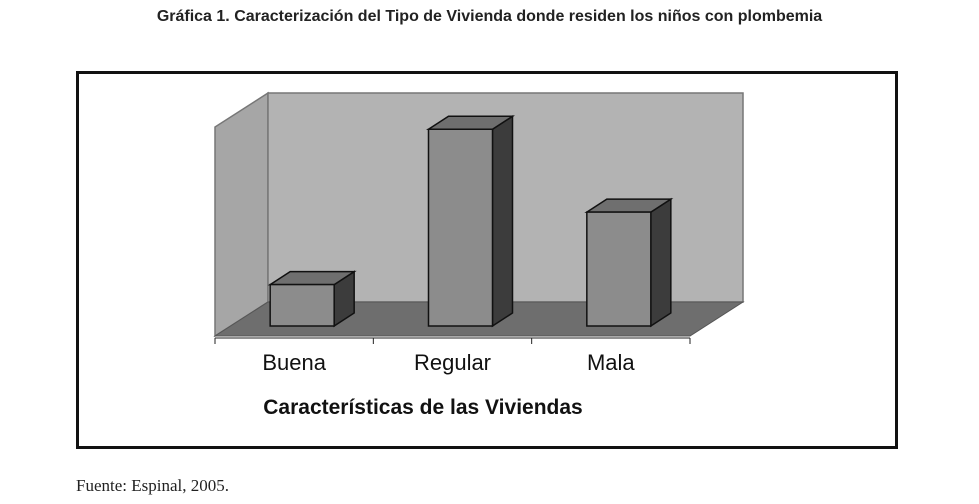  Describe the element at coordinates (241, 214) in the screenshot. I see `side-wall` at that location.